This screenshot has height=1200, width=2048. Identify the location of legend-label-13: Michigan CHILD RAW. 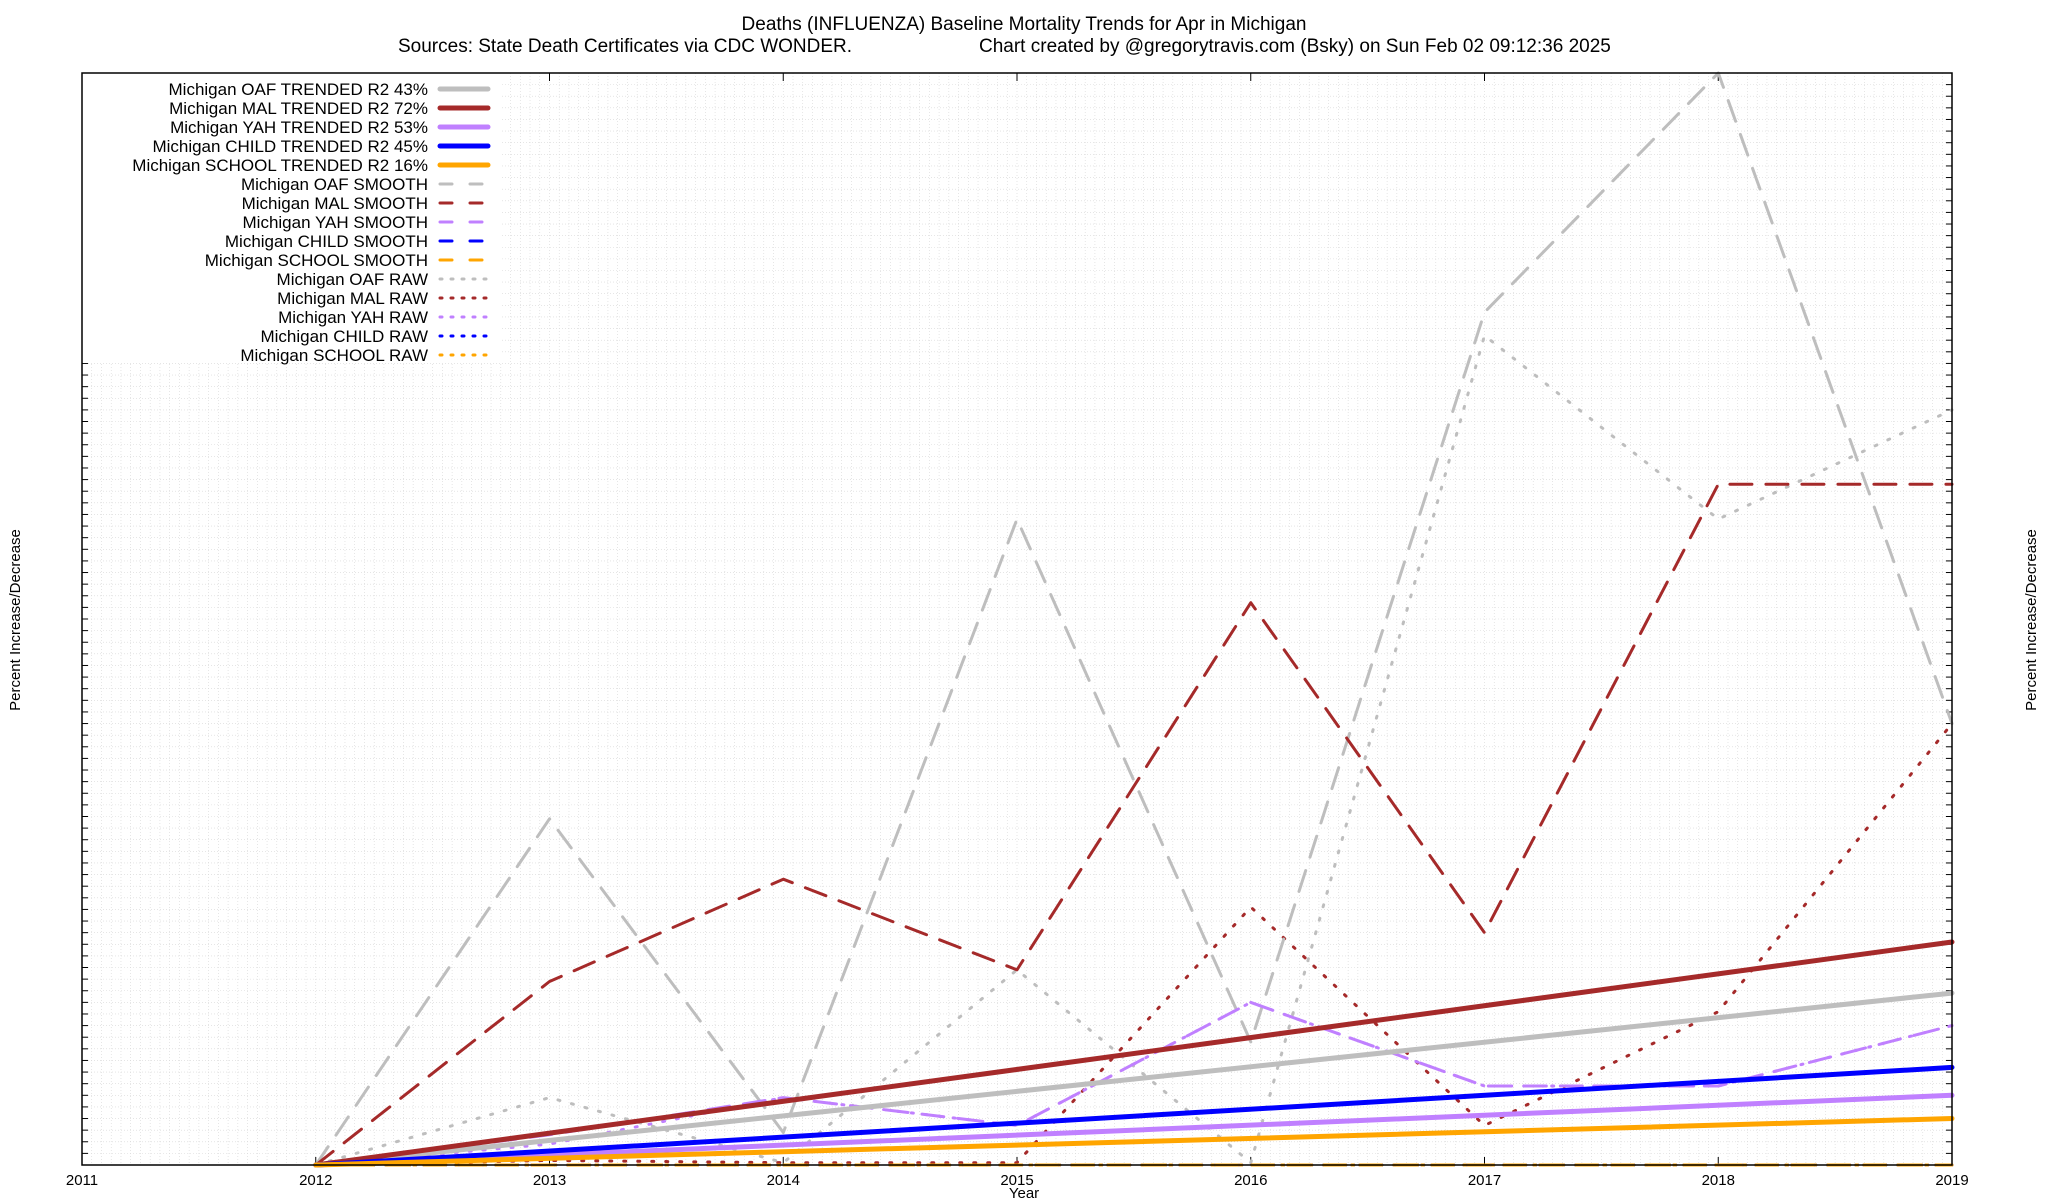
(344, 336).